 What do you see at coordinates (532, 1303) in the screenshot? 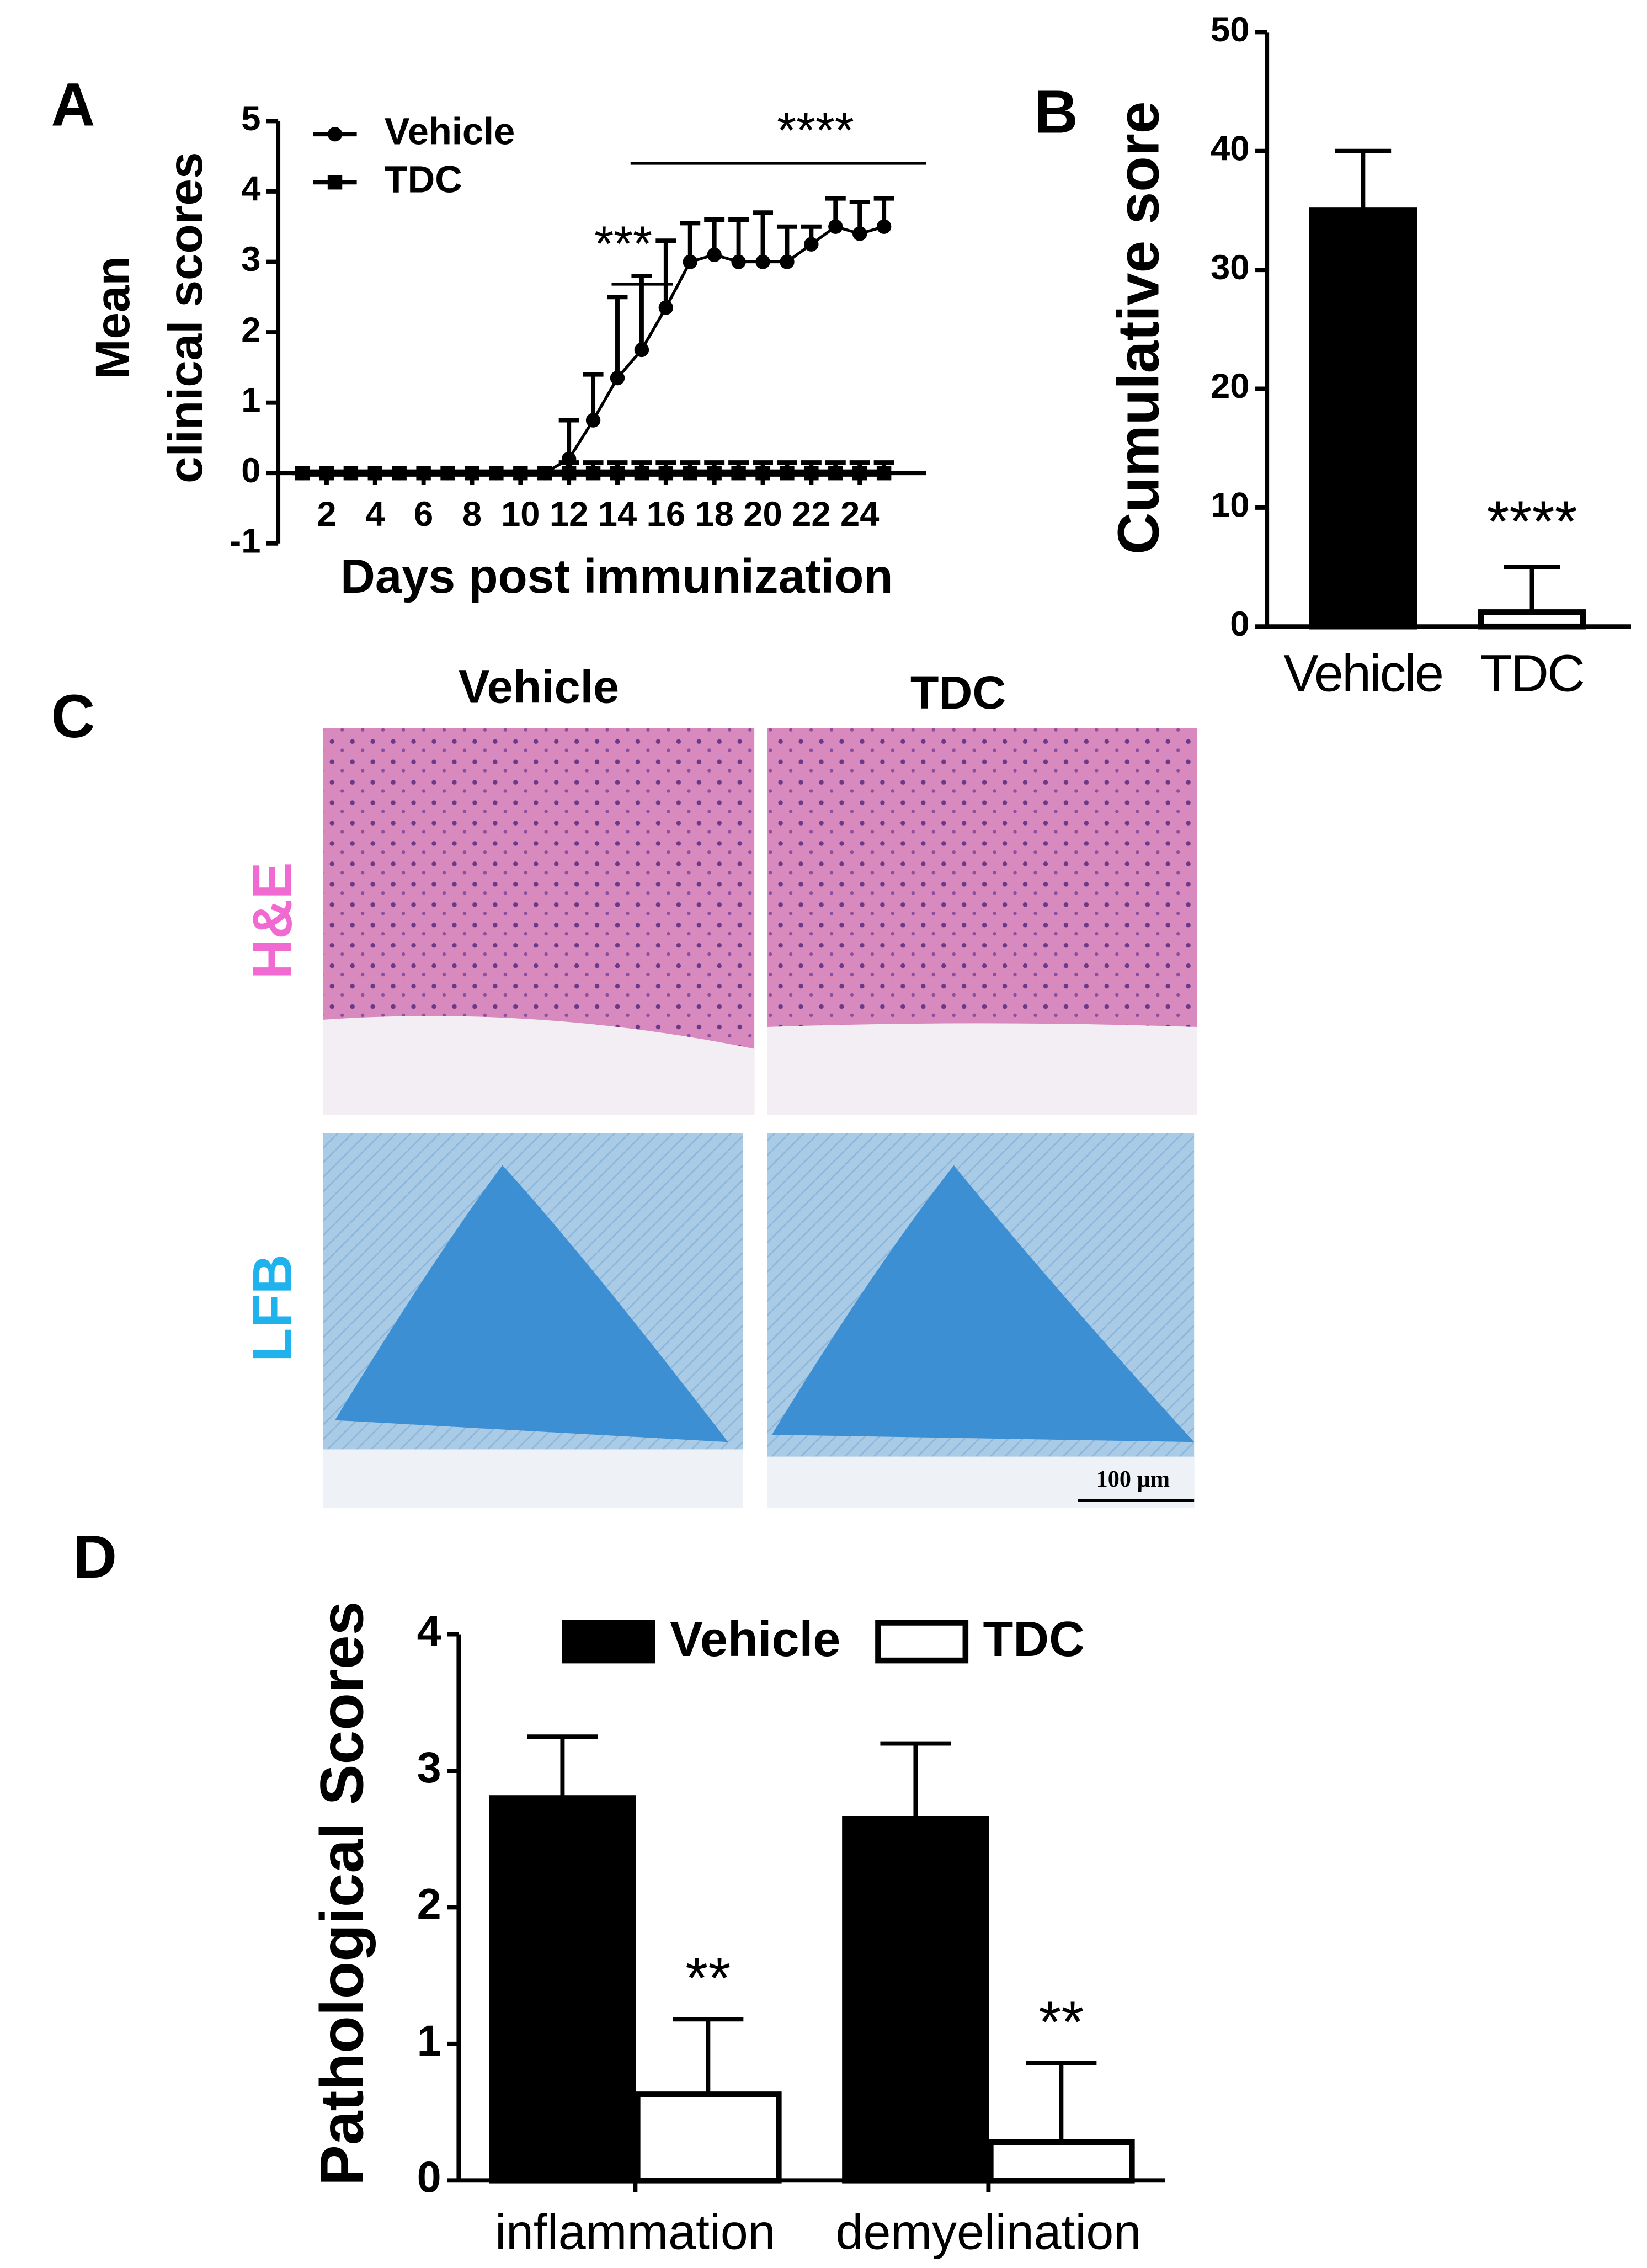
I see `lfb-vehicle-tract` at bounding box center [532, 1303].